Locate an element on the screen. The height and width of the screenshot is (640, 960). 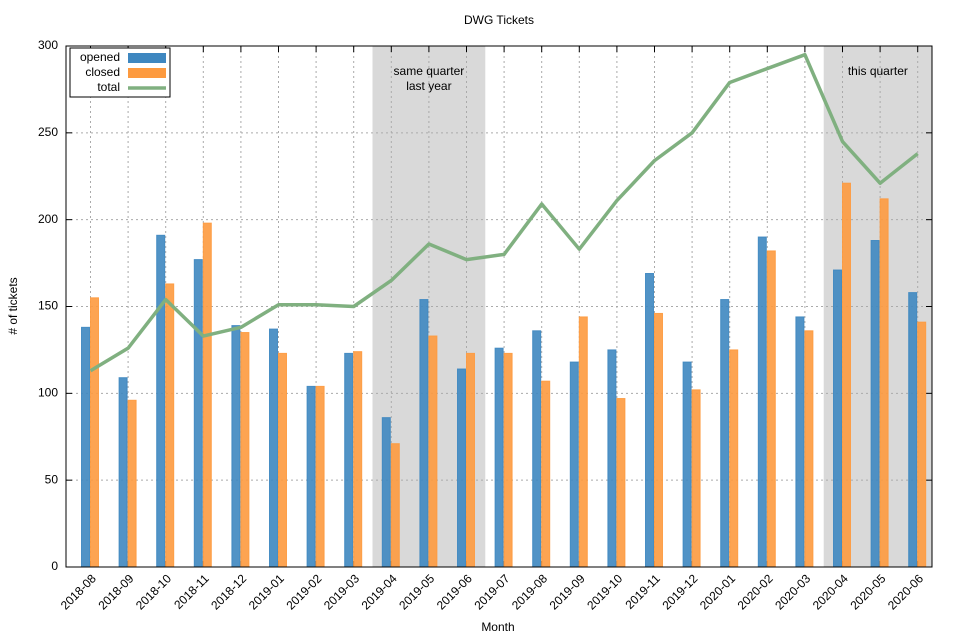
x-tick-label: 2019-11 is located at coordinates (642, 591).